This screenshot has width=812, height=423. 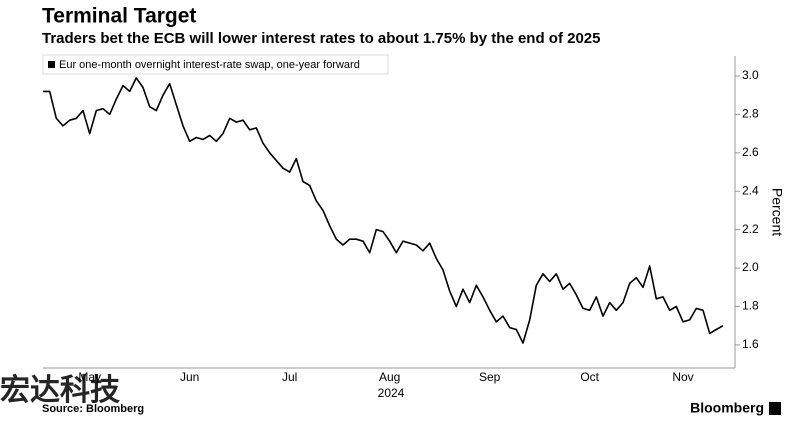 What do you see at coordinates (189, 377) in the screenshot?
I see `x-tick-label: Jun` at bounding box center [189, 377].